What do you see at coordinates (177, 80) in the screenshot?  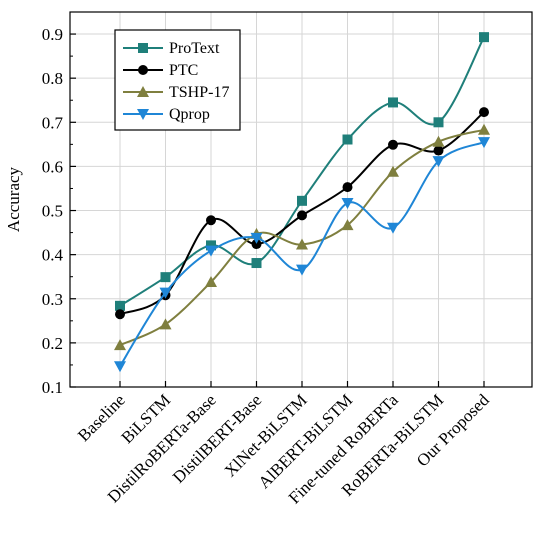 I see `legend: ProText PTC TSHP-17 Qprop` at bounding box center [177, 80].